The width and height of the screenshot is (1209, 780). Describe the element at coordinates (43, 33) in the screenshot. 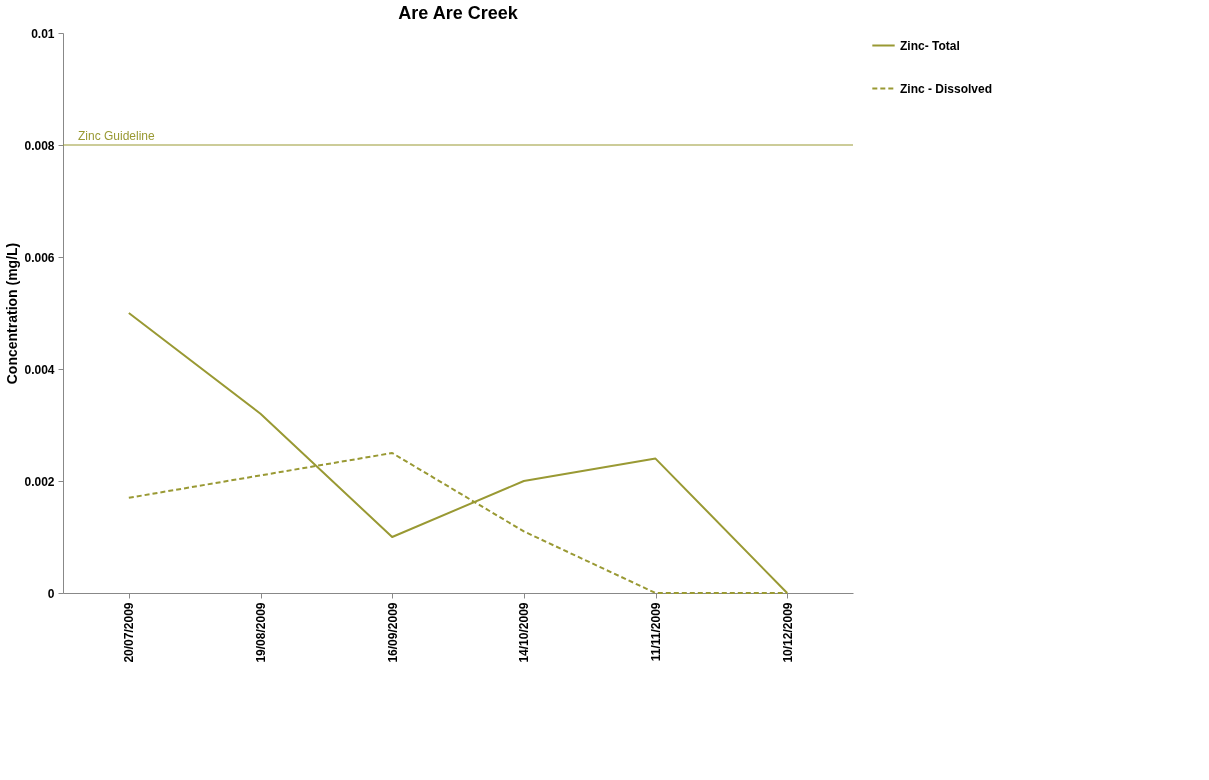

I see `y-tick-label: 0.01` at that location.